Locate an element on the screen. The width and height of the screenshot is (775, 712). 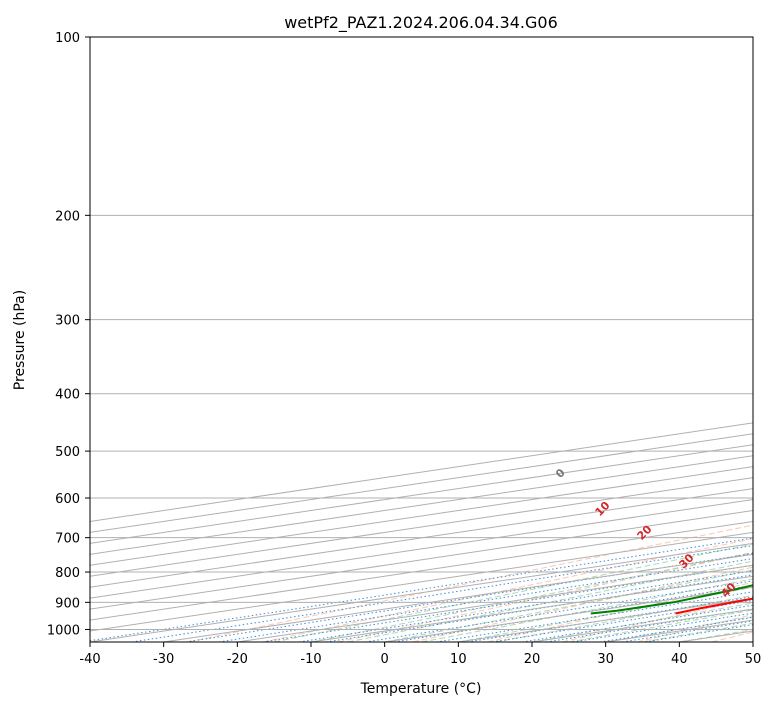
y-tick-label: 100 is located at coordinates (67, 38).